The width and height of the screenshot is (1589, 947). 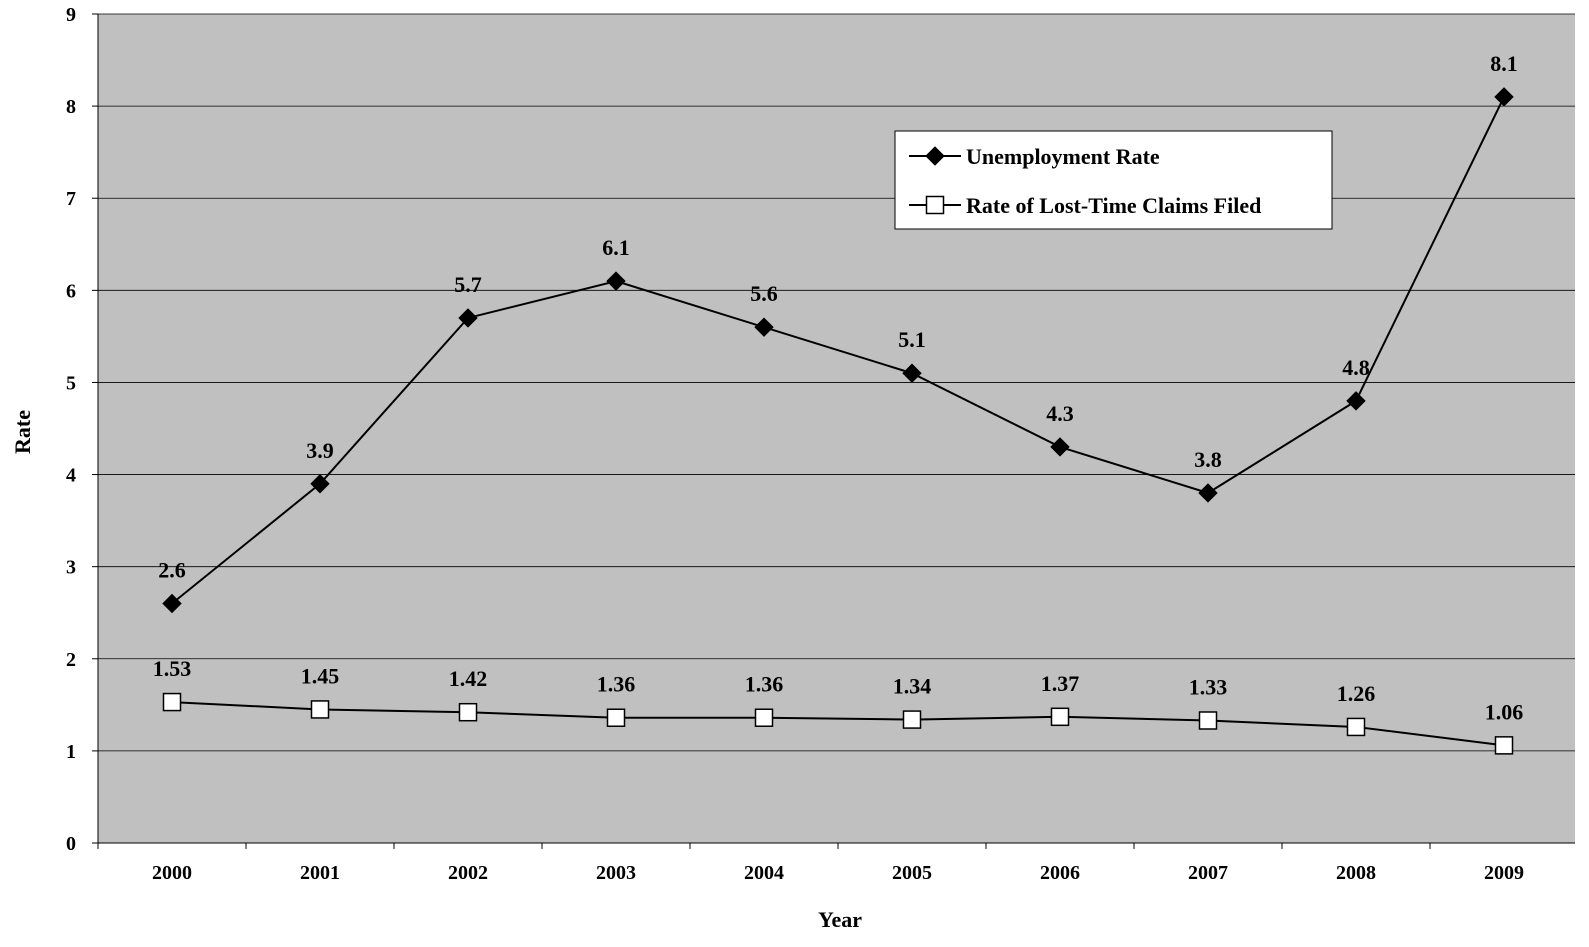 What do you see at coordinates (71, 844) in the screenshot?
I see `y-tick-label: 0` at bounding box center [71, 844].